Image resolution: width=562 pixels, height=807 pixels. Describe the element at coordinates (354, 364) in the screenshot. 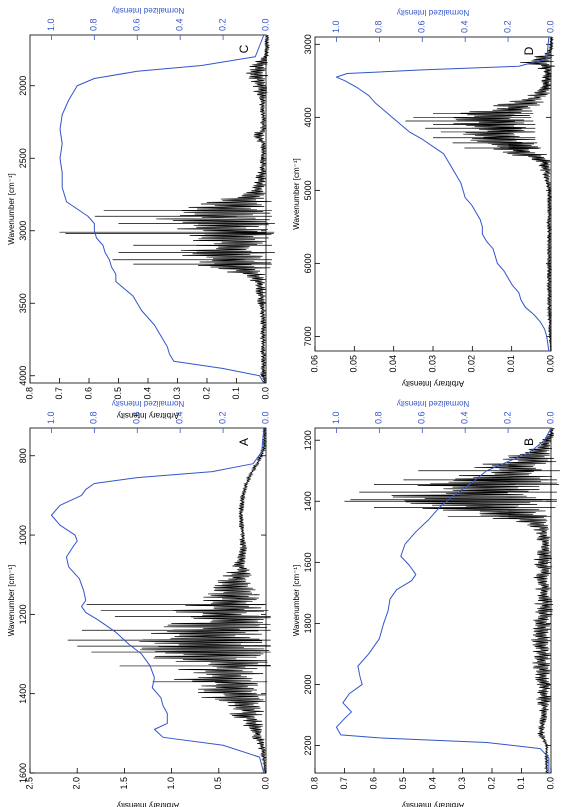

I see `arbitrary-tick-label: 0.05` at that location.